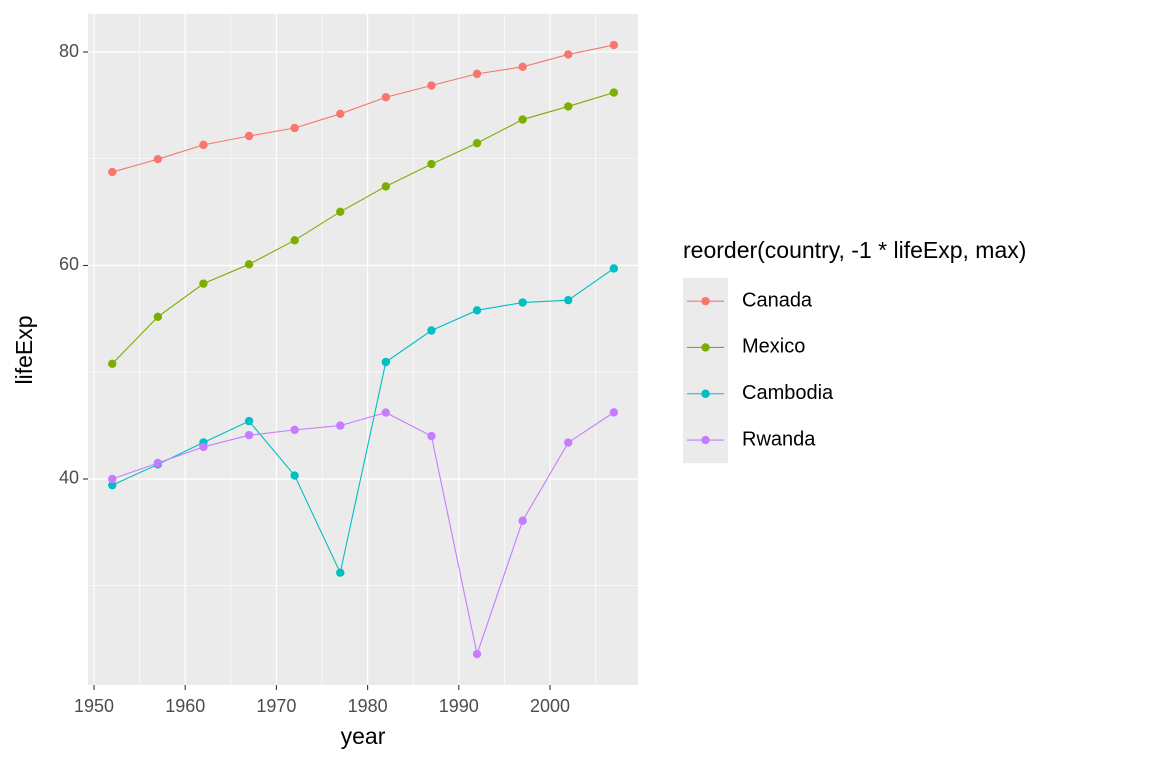 This screenshot has height=768, width=1152. What do you see at coordinates (459, 706) in the screenshot?
I see `x-tick-label: 1990` at bounding box center [459, 706].